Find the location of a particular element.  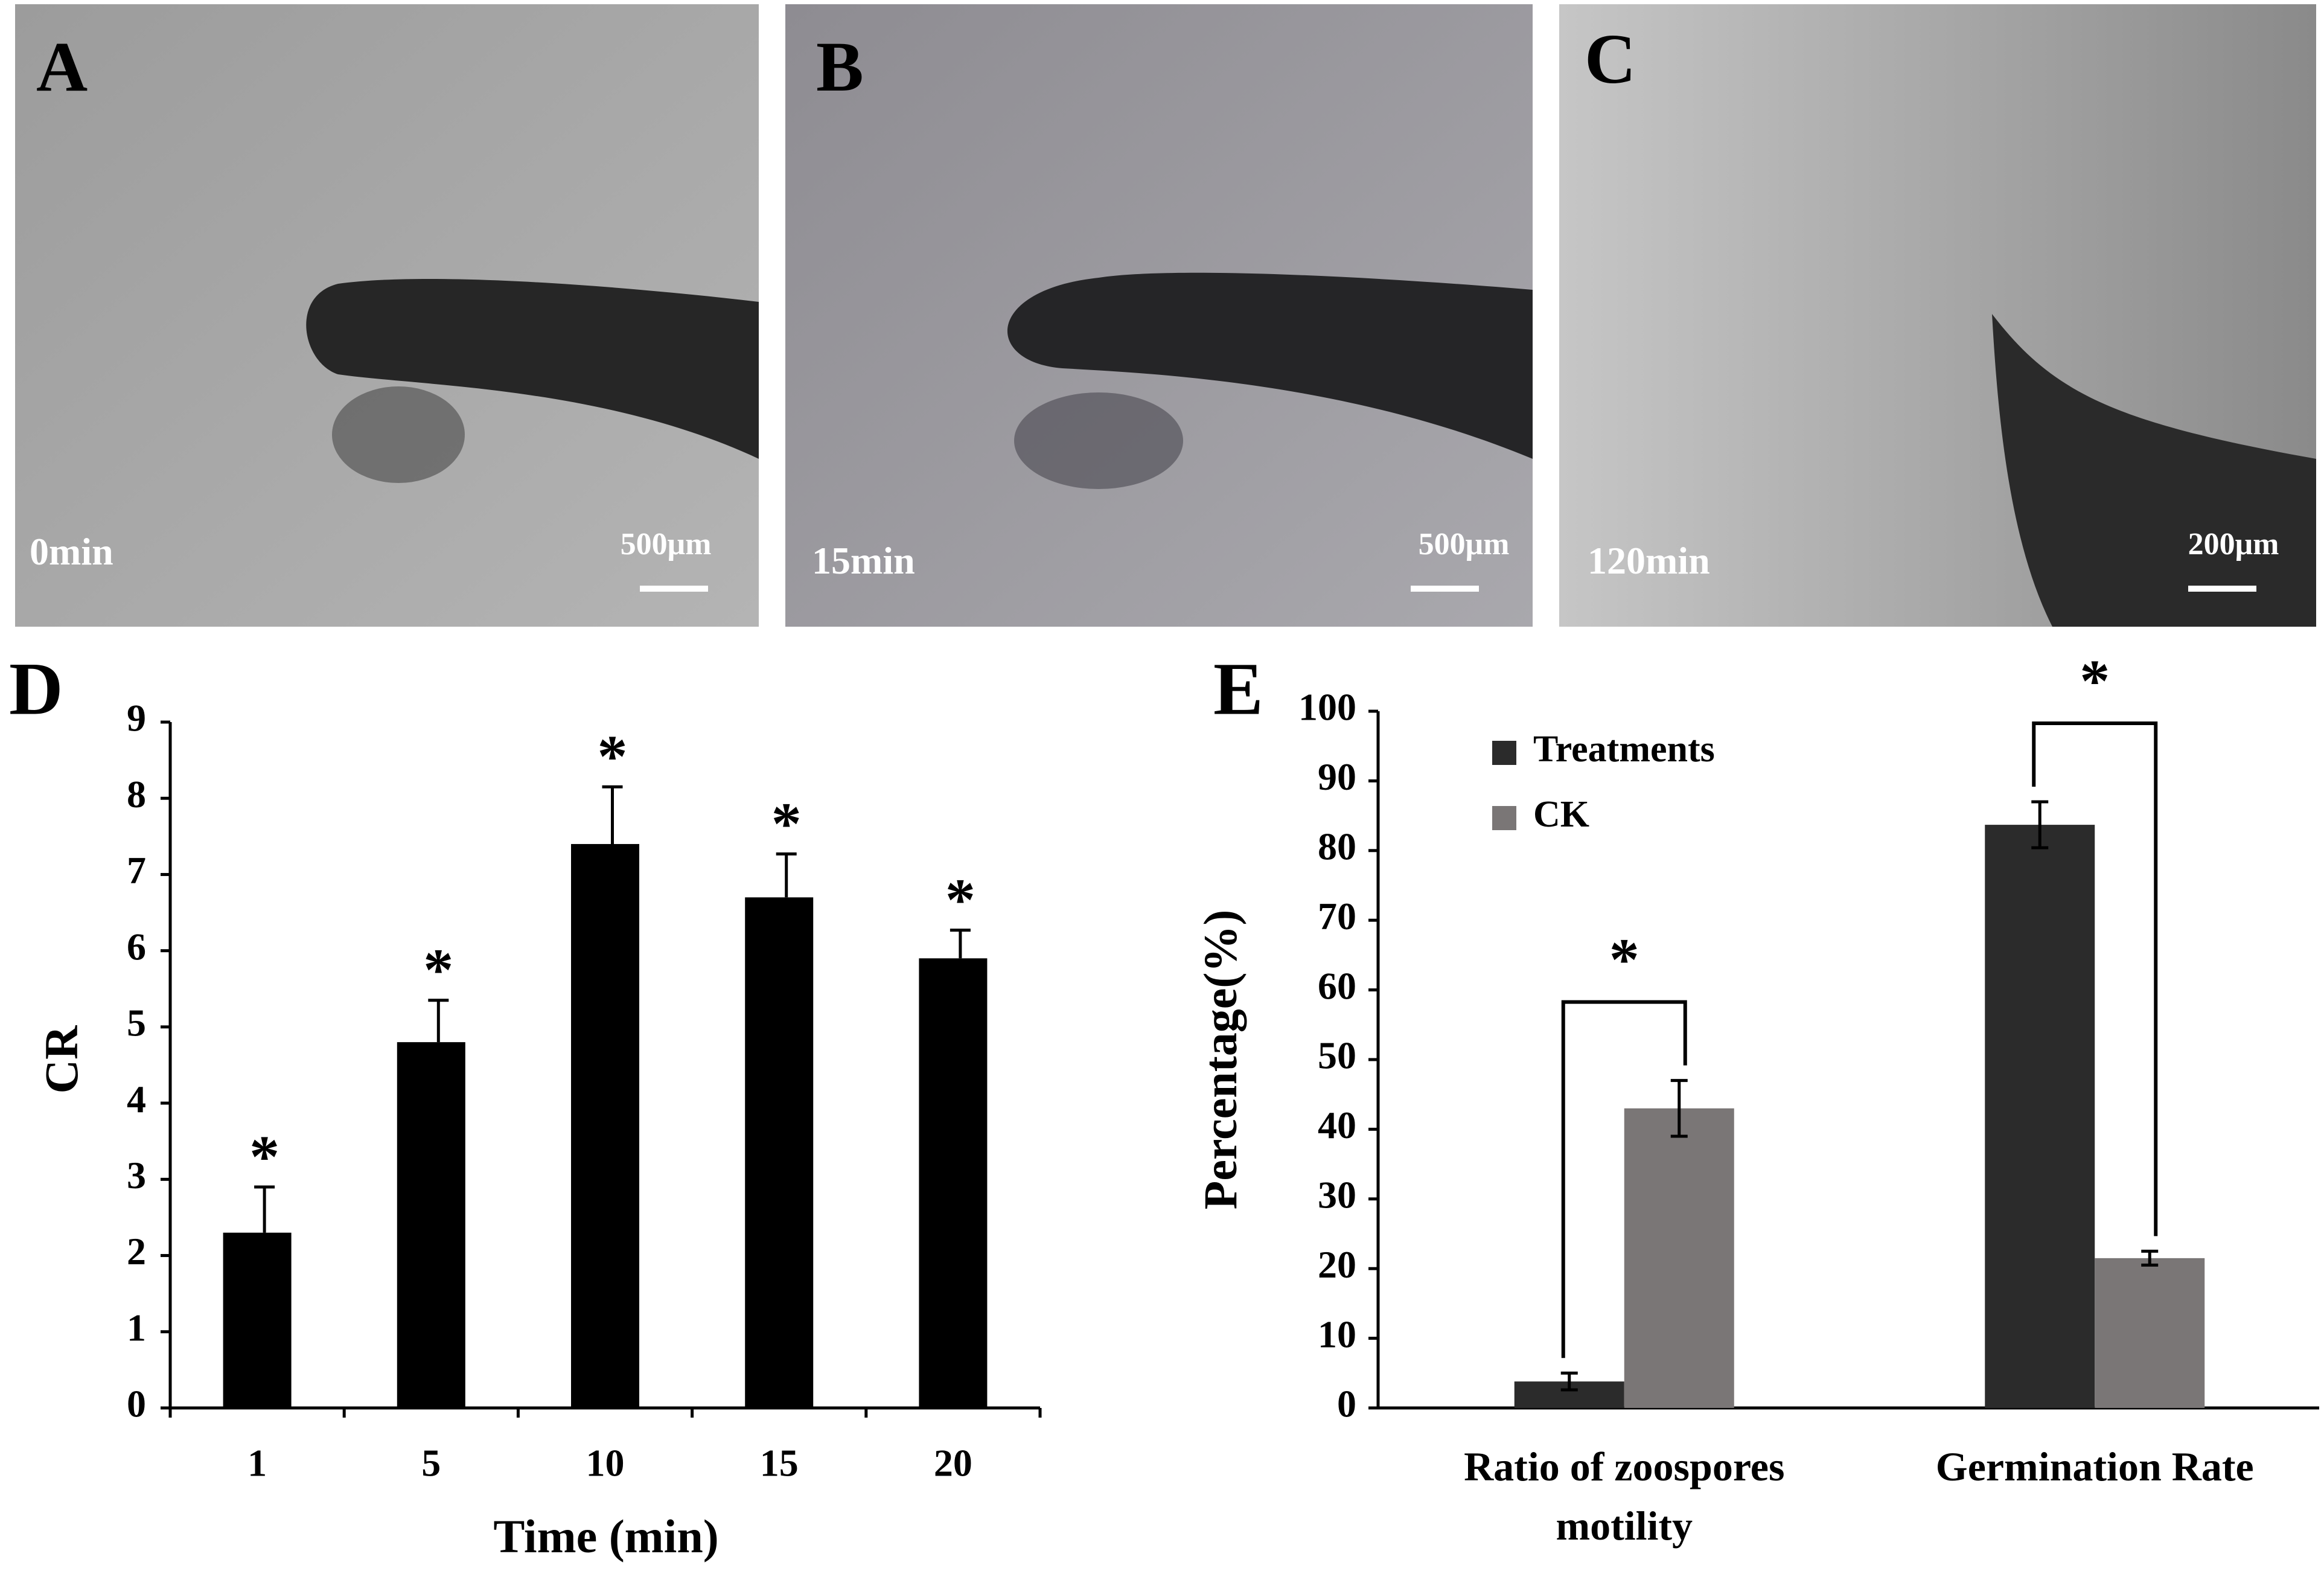

panel-label: B is located at coordinates (840, 66).